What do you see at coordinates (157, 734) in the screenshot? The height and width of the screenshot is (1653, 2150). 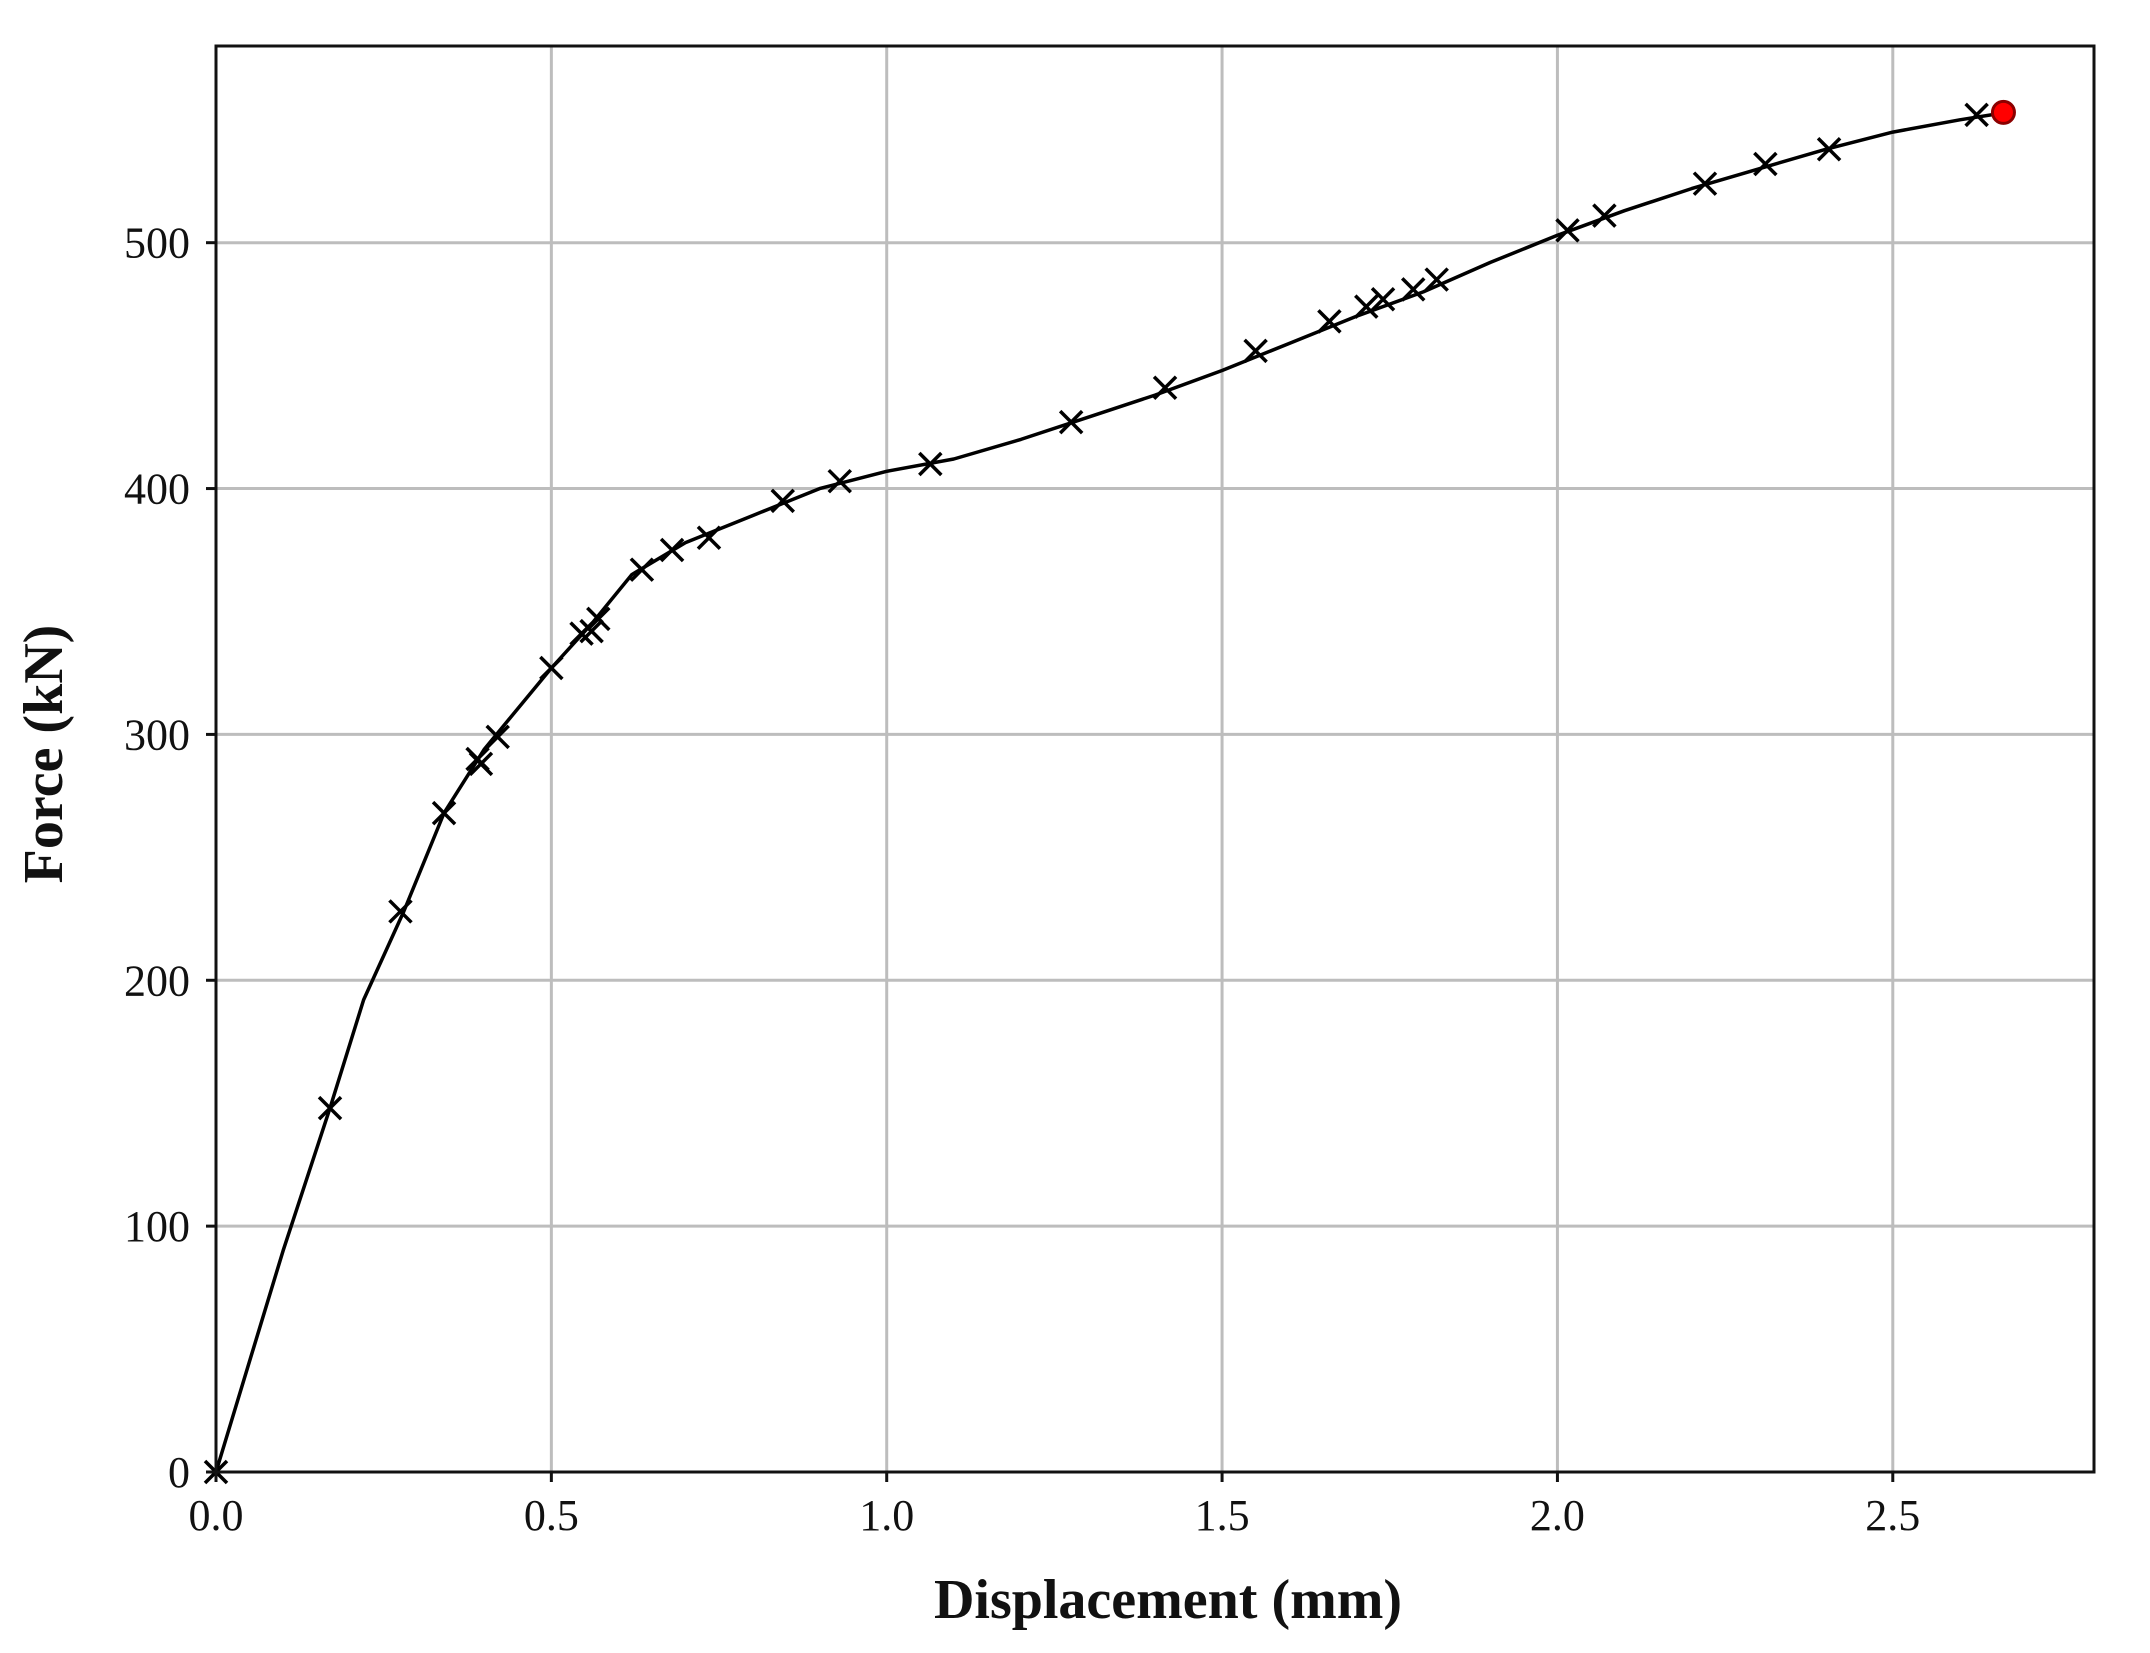 I see `y-tick-label: 300` at bounding box center [157, 734].